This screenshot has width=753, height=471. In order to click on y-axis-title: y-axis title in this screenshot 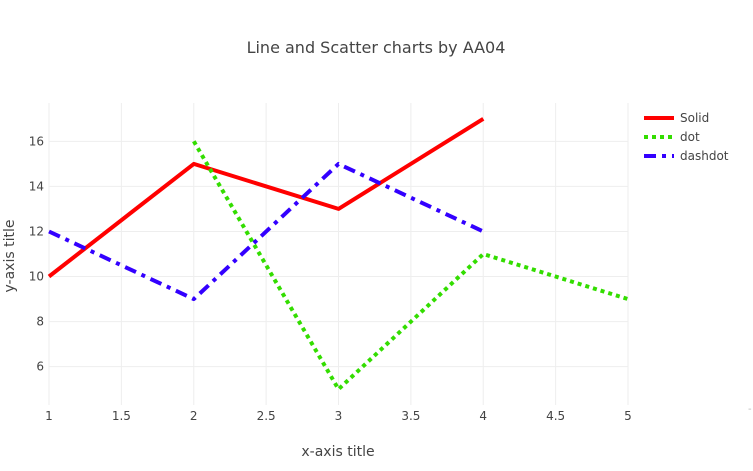, I will do `click(10, 256)`.